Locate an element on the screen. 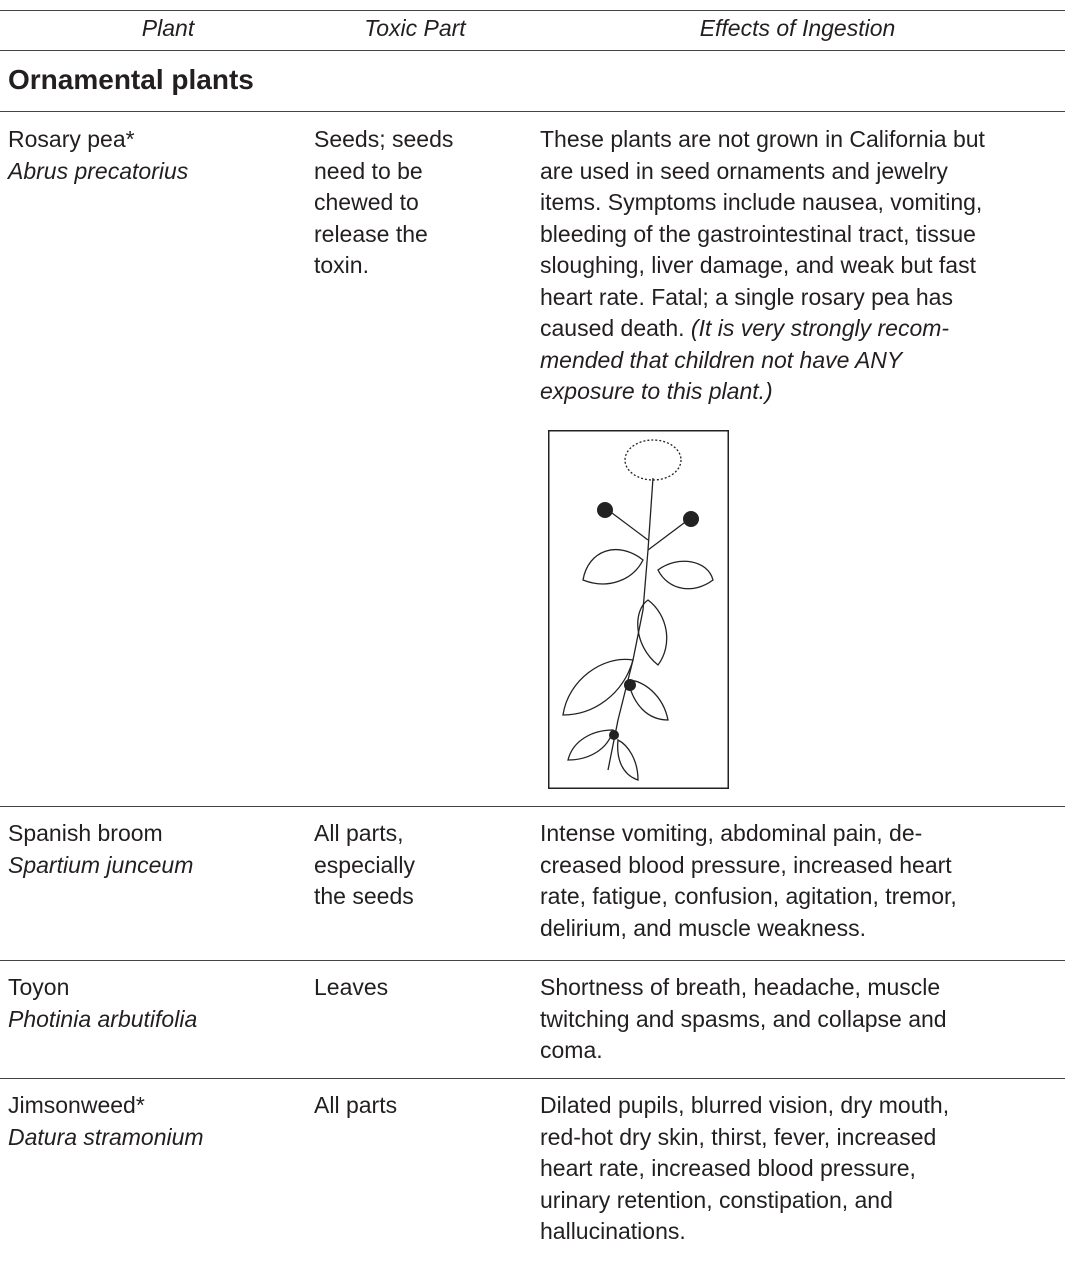 The image size is (1065, 1262). common-name: Toyon is located at coordinates (39, 987).